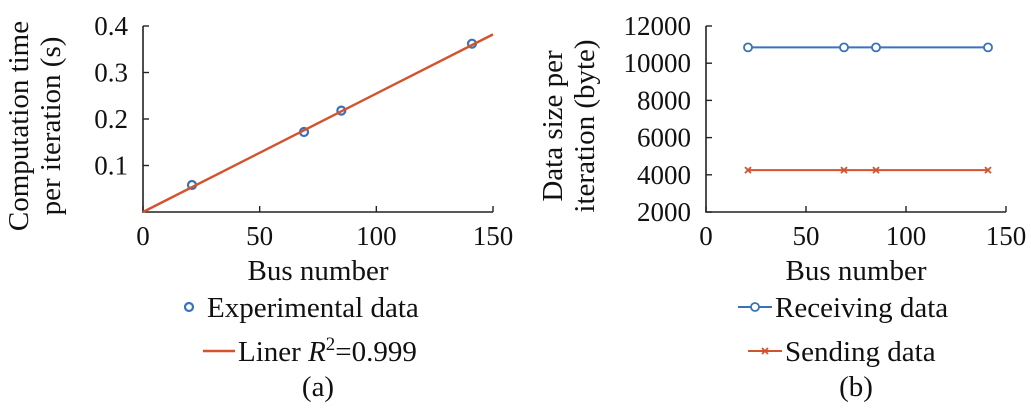 The width and height of the screenshot is (1031, 409). What do you see at coordinates (806, 236) in the screenshot?
I see `panel-b-x-tick-label: 50` at bounding box center [806, 236].